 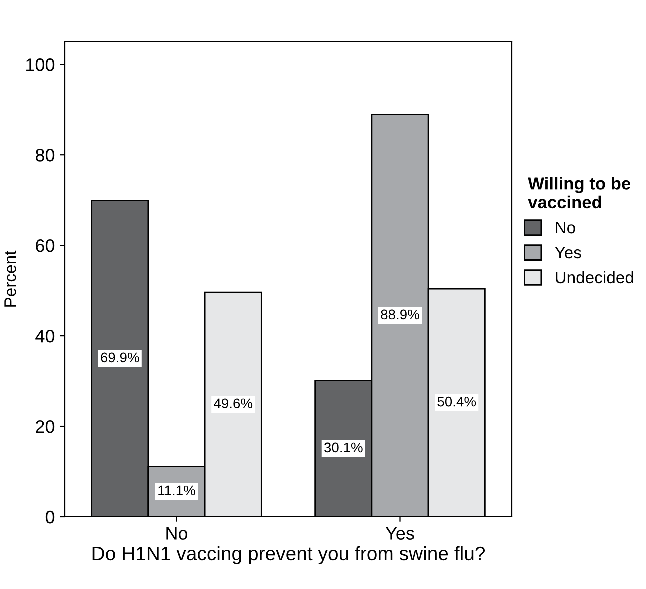 I want to click on legend-label: Undecided, so click(x=595, y=277).